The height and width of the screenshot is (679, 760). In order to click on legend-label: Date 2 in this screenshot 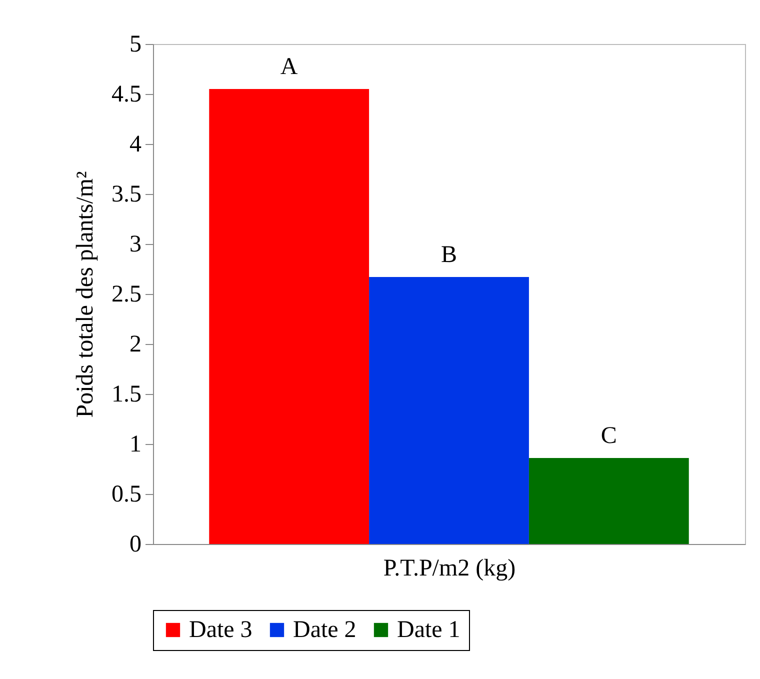, I will do `click(324, 630)`.